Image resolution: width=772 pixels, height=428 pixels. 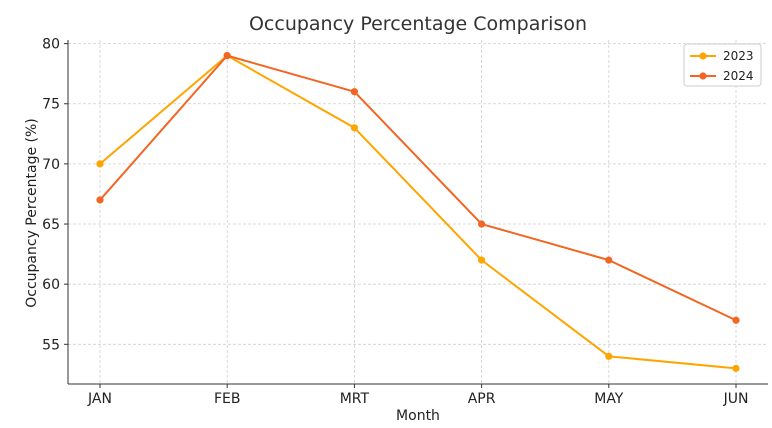 I want to click on data-point-2024-may, so click(x=609, y=260).